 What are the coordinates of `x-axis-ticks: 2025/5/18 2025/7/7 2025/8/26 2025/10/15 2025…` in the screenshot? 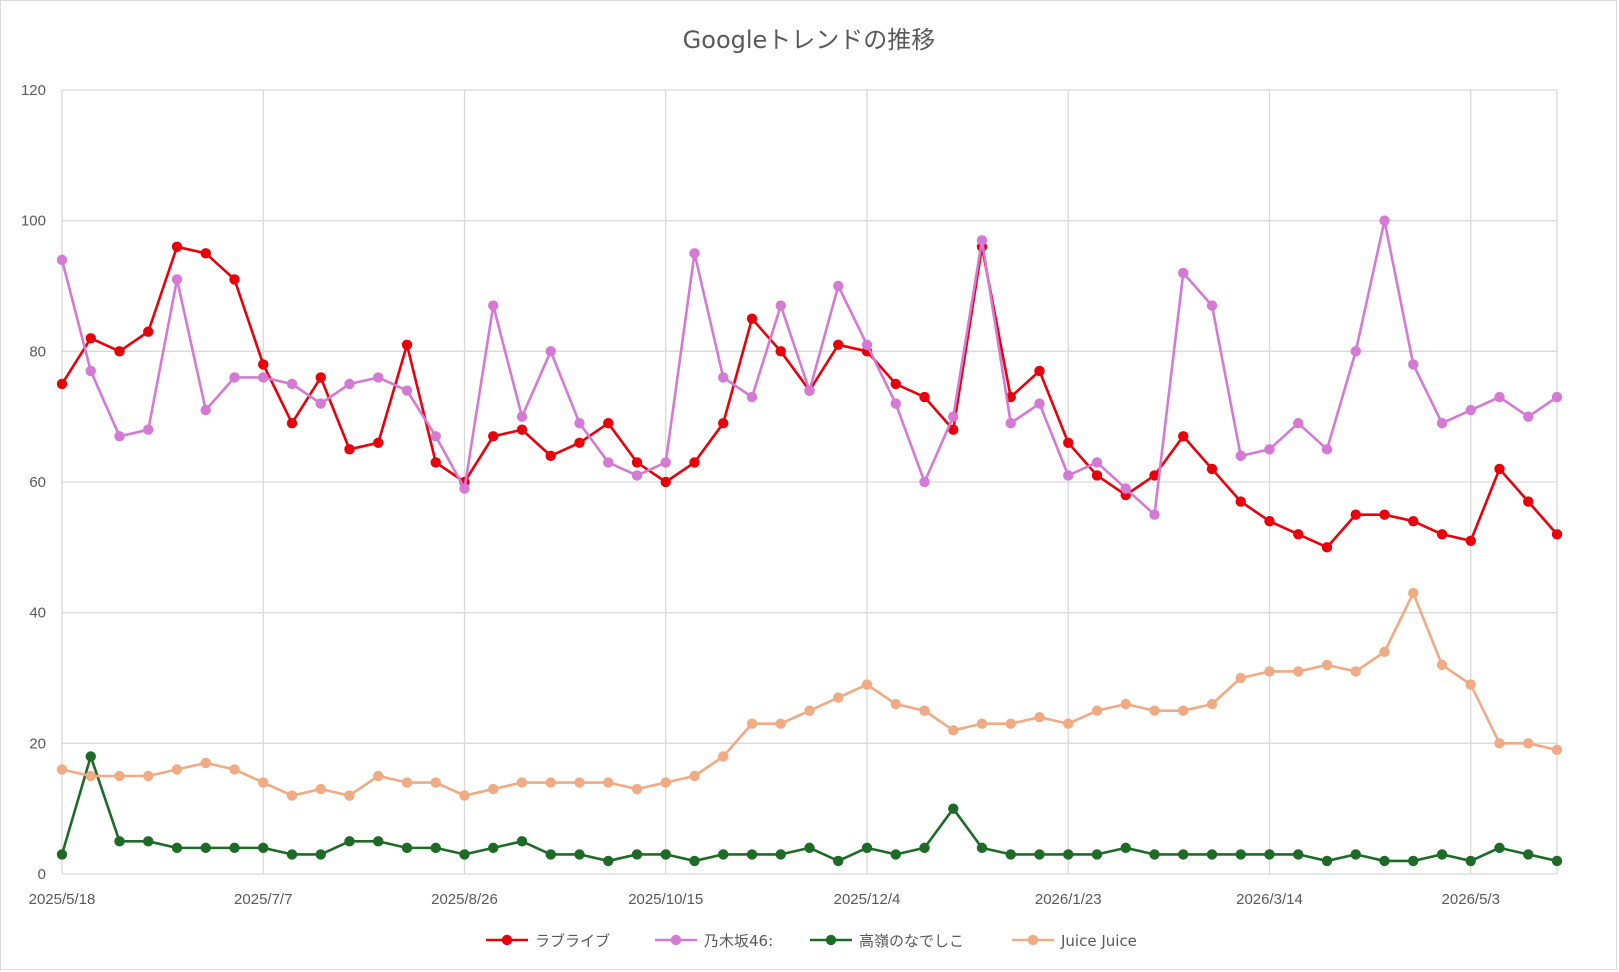 It's located at (764, 899).